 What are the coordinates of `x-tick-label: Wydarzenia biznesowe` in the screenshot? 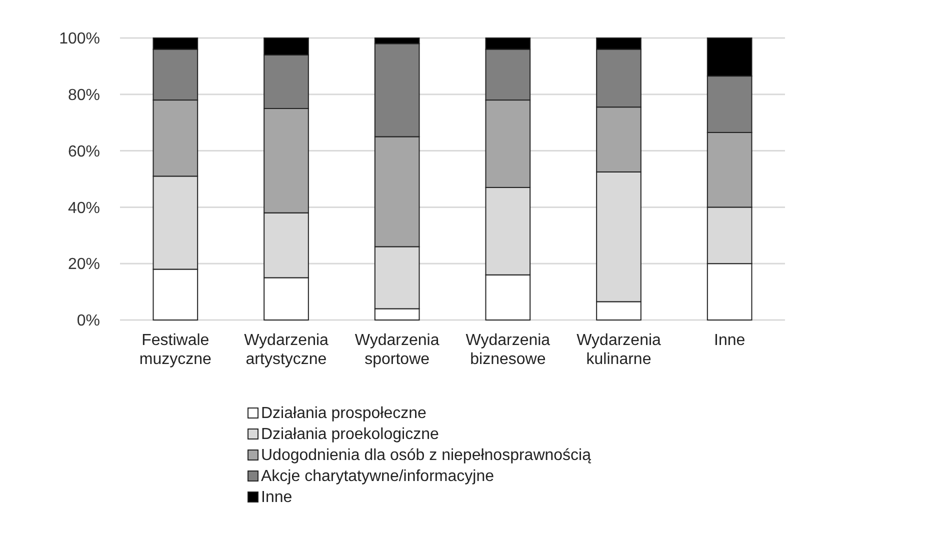 It's located at (508, 350).